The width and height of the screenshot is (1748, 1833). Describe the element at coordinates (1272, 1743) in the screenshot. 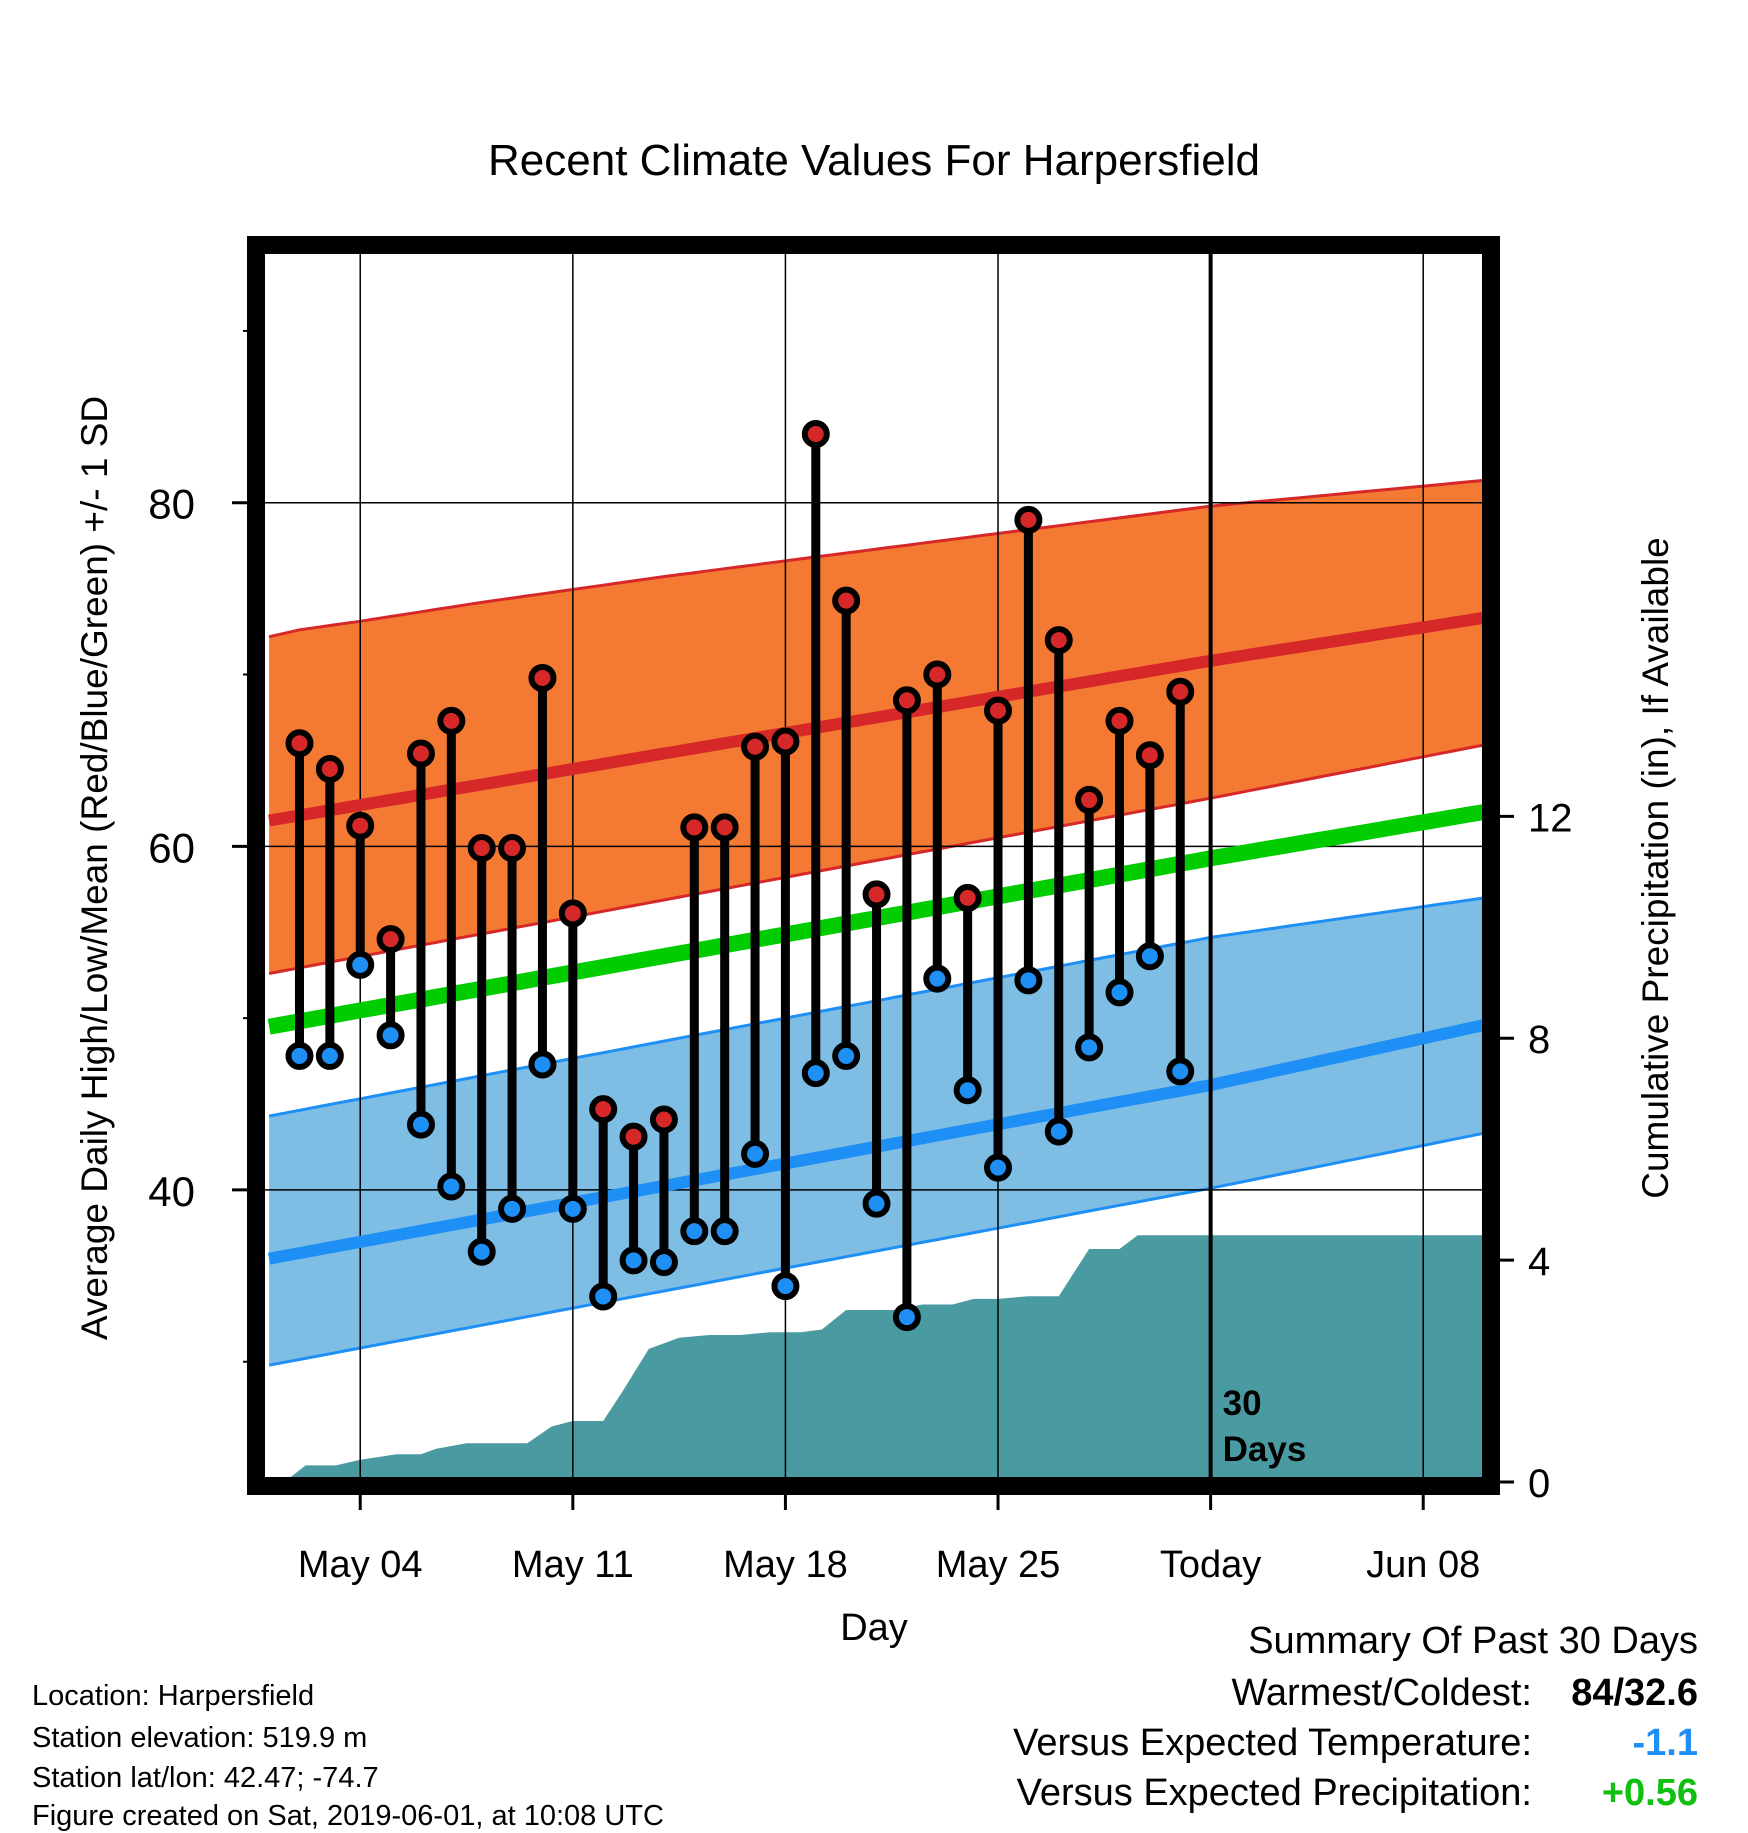

I see `summary-temp-label: Versus Expected Temperature:` at that location.